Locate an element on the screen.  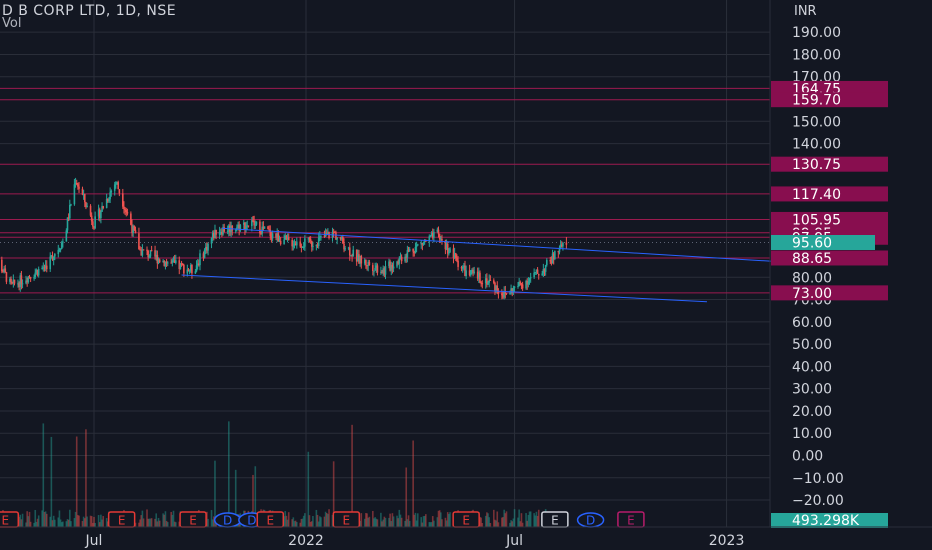
last-price-badge is located at coordinates (823, 243).